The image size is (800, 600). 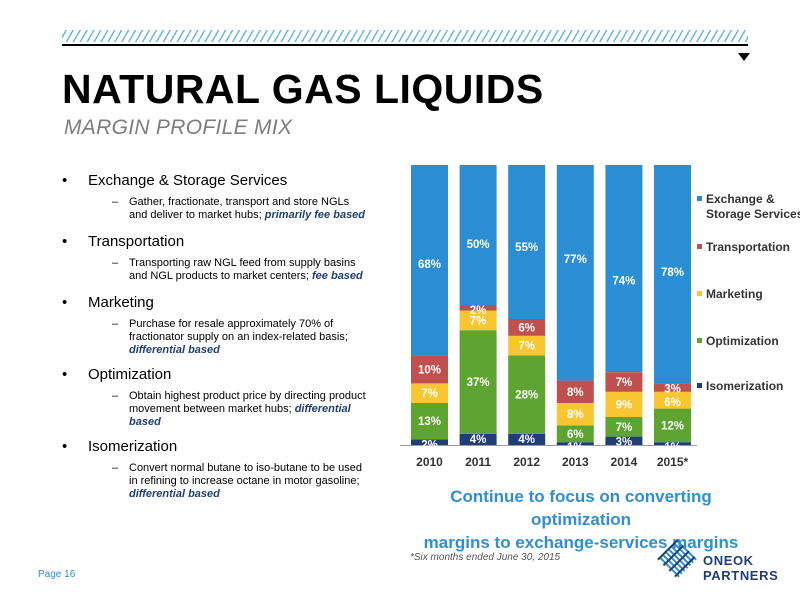 I want to click on data-label: 13%, so click(x=429, y=422).